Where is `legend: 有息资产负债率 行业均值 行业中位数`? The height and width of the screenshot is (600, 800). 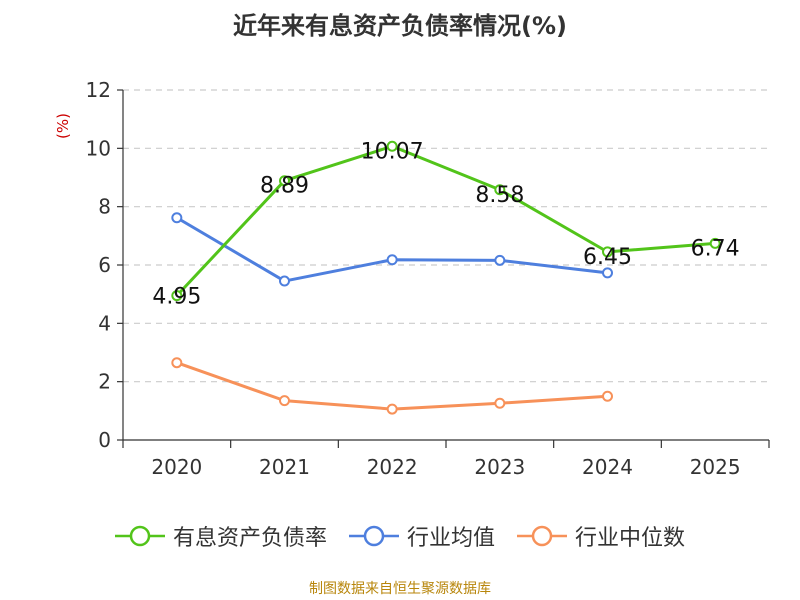
legend: 有息资产负债率 行业均值 行业中位数 is located at coordinates (400, 536).